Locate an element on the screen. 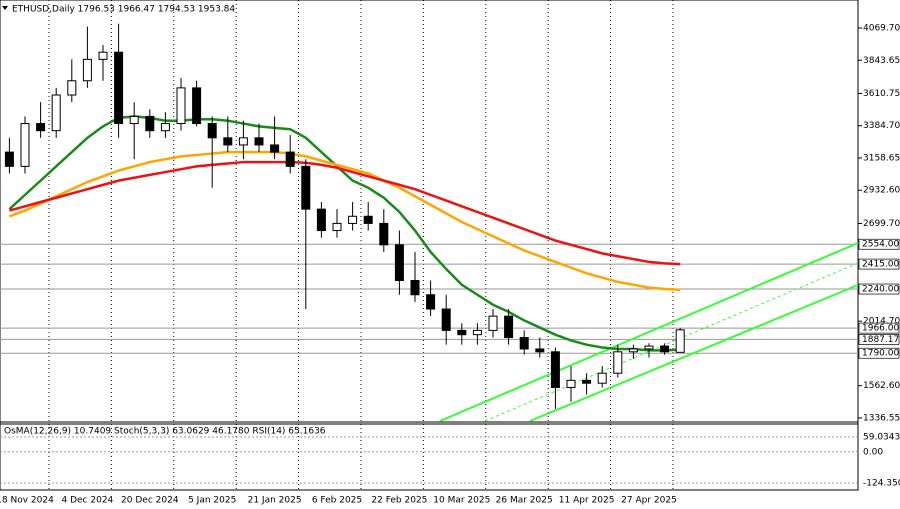 The width and height of the screenshot is (900, 509). y-tick-label: 4069.70 is located at coordinates (881, 29).